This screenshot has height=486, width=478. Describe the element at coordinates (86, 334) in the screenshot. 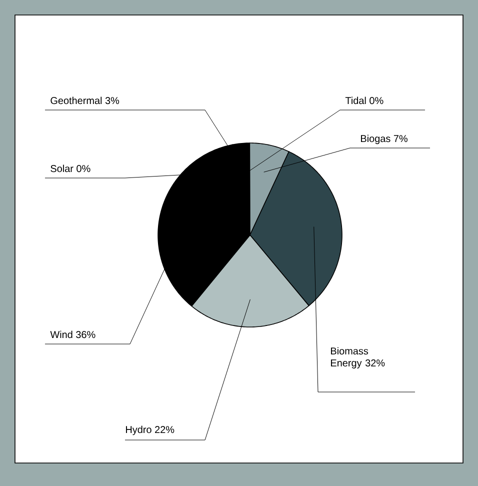

I see `data-label: 36%` at that location.